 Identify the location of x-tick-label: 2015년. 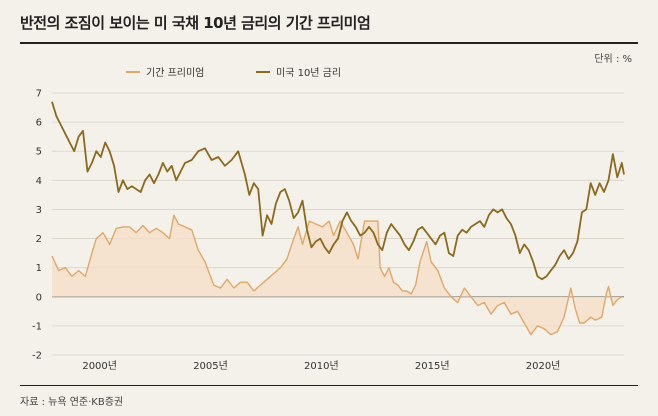
(432, 366).